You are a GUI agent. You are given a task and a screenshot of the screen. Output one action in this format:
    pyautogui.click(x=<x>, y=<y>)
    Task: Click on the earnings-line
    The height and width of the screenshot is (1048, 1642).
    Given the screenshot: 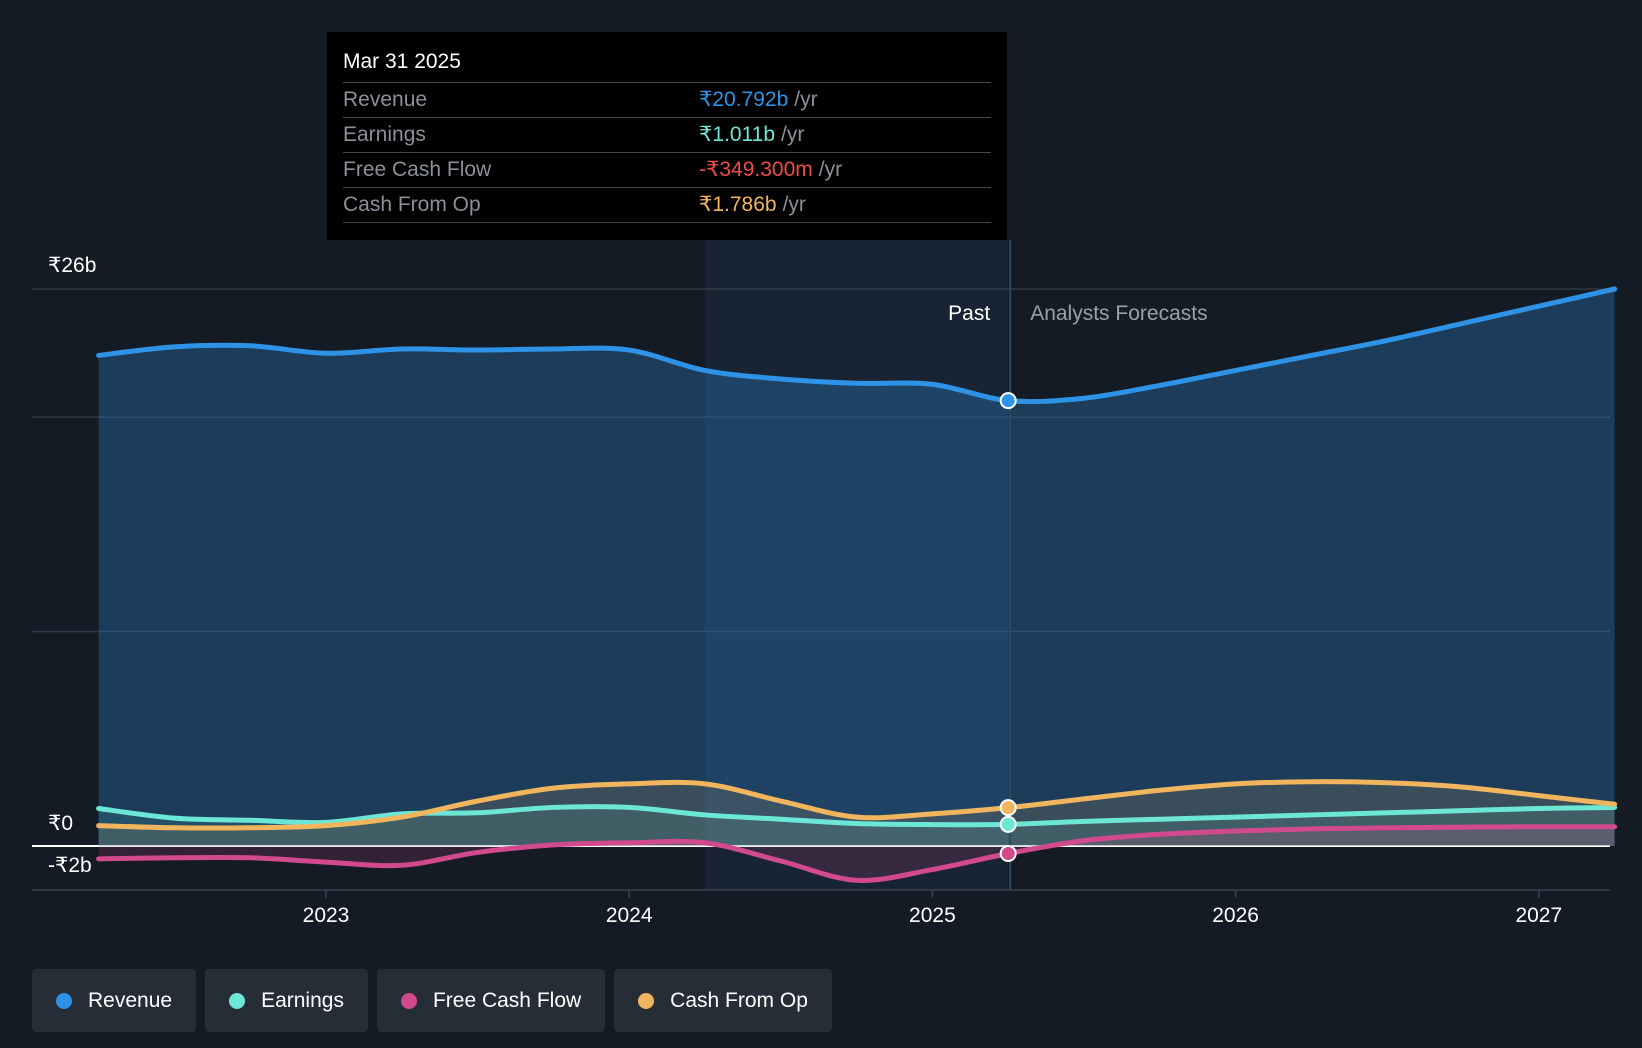 What is the action you would take?
    pyautogui.click(x=857, y=816)
    